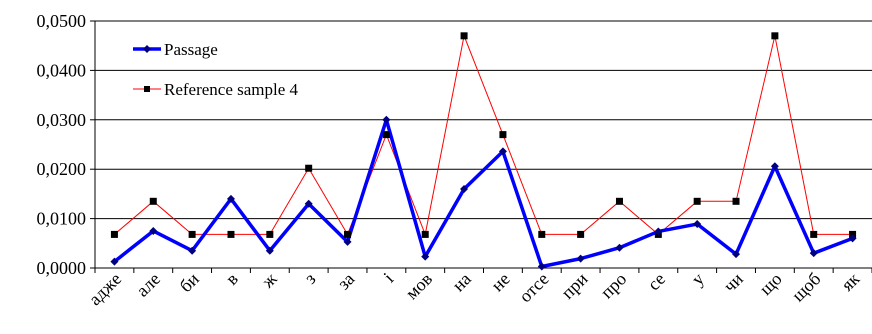 This screenshot has width=872, height=334. I want to click on x-category-label: мов, so click(418, 286).